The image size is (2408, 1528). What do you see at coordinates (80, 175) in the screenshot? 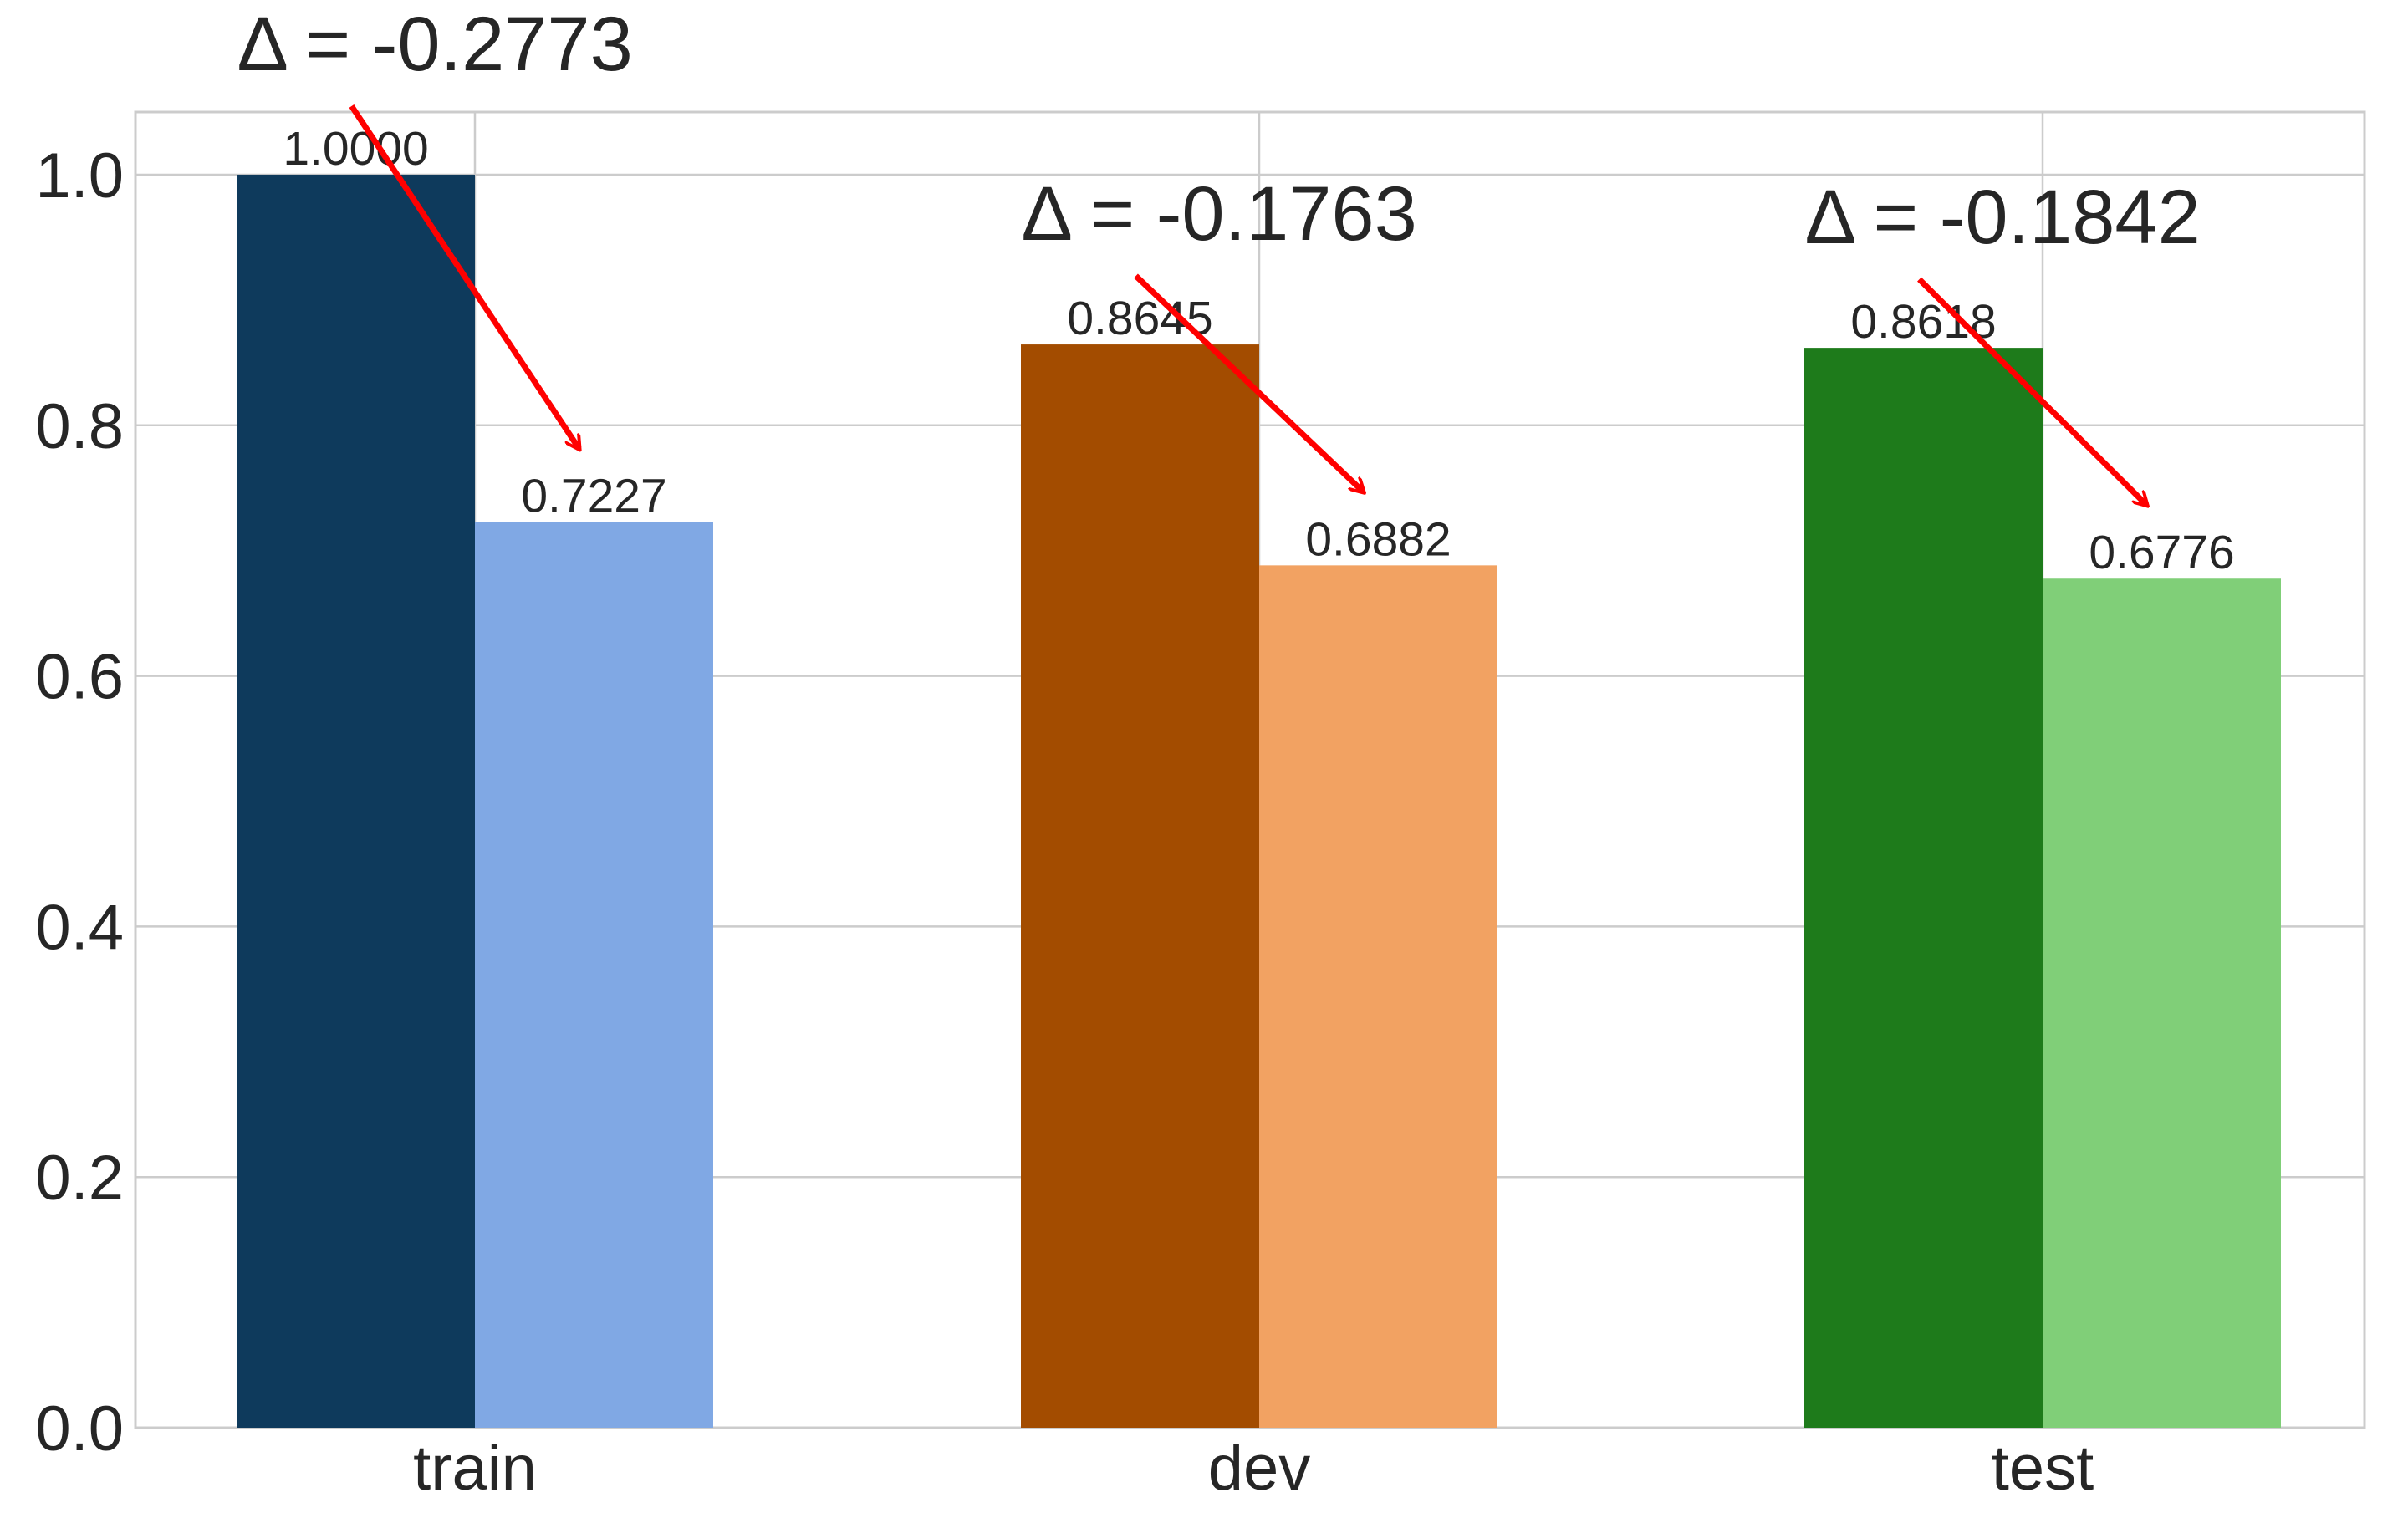
I see `y-tick-label: 1.0` at bounding box center [80, 175].